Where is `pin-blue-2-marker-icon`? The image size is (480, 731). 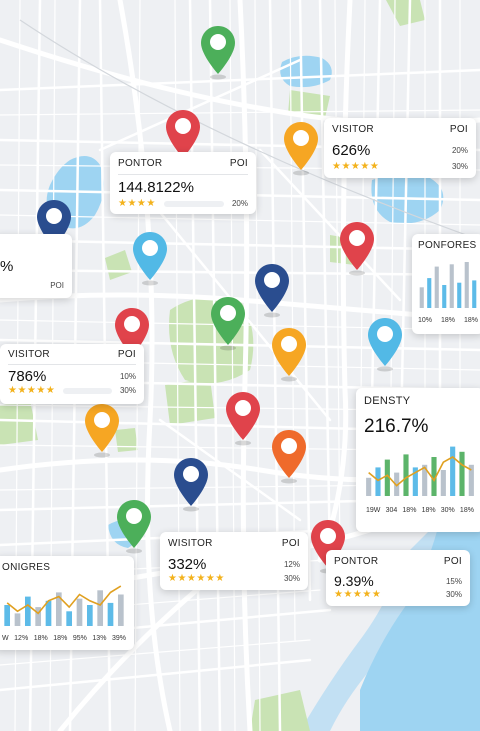 pin-blue-2-marker-icon is located at coordinates (385, 346).